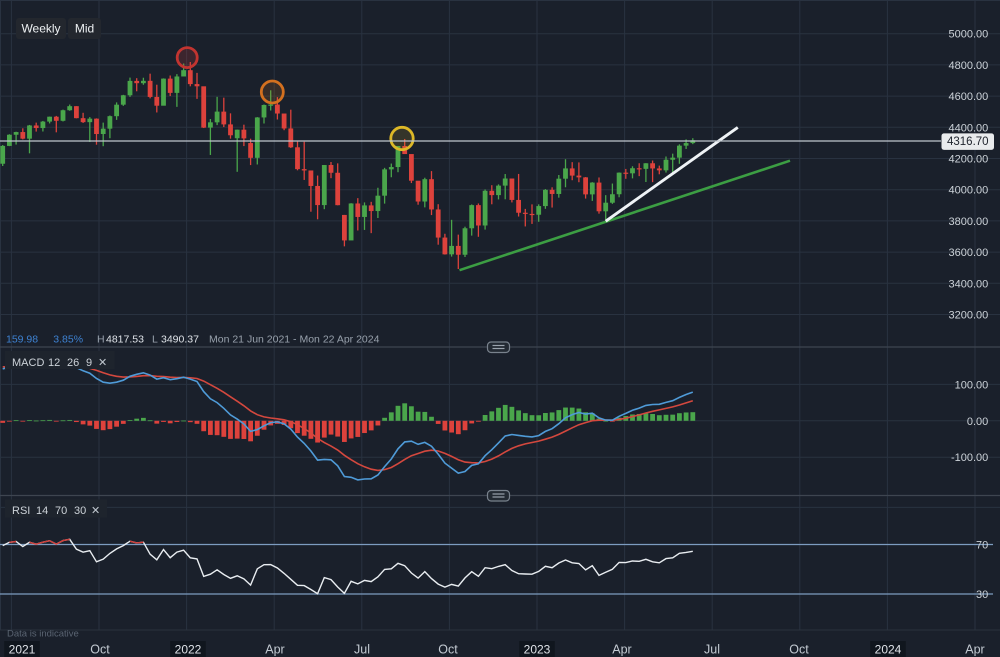 The height and width of the screenshot is (657, 1000). I want to click on svg-text: RSI, so click(21, 511).